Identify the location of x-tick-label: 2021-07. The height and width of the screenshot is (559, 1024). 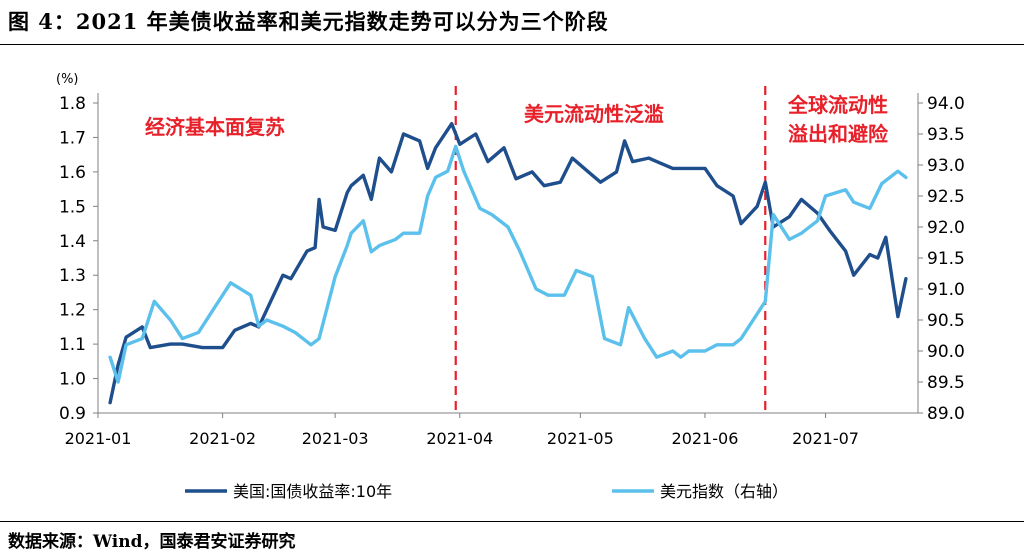
(825, 438).